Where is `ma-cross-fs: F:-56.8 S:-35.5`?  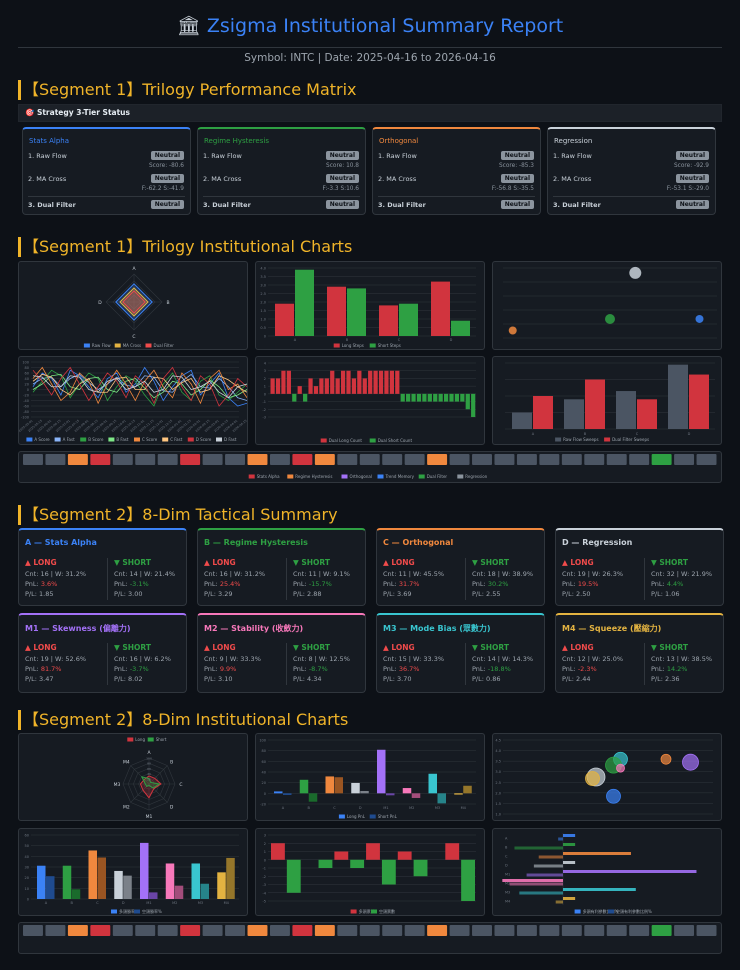 ma-cross-fs: F:-56.8 S:-35.5 is located at coordinates (512, 189).